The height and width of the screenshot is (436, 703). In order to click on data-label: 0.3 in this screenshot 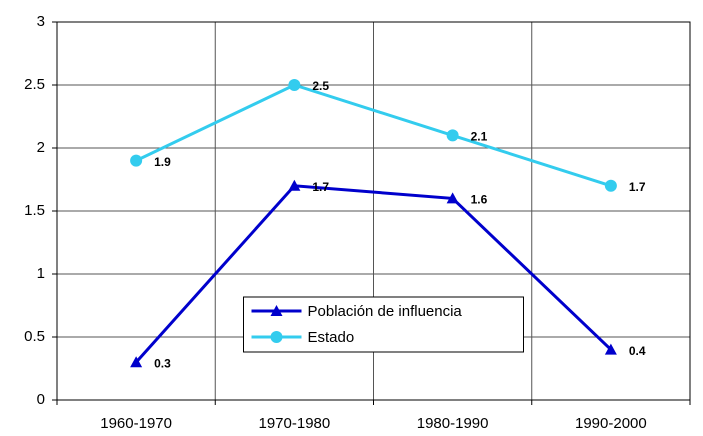, I will do `click(162, 363)`.